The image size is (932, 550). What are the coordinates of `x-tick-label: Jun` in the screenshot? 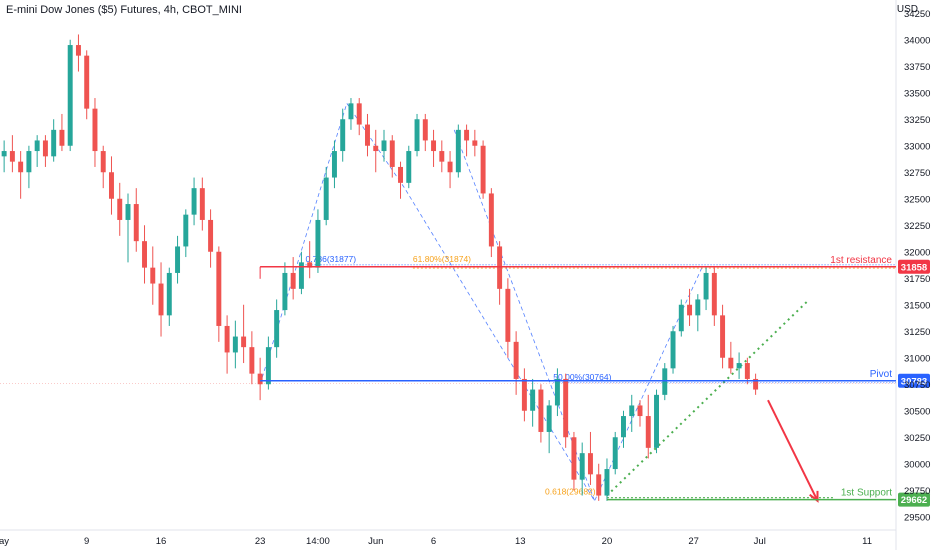 It's located at (375, 541).